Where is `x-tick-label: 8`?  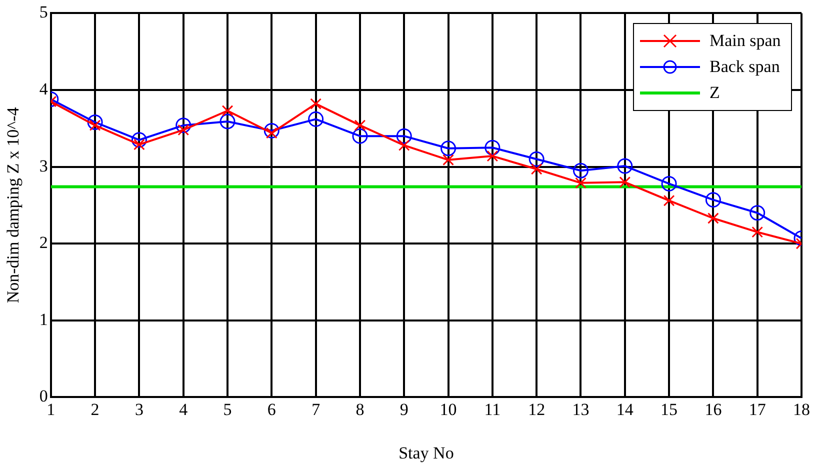
x-tick-label: 8 is located at coordinates (360, 409).